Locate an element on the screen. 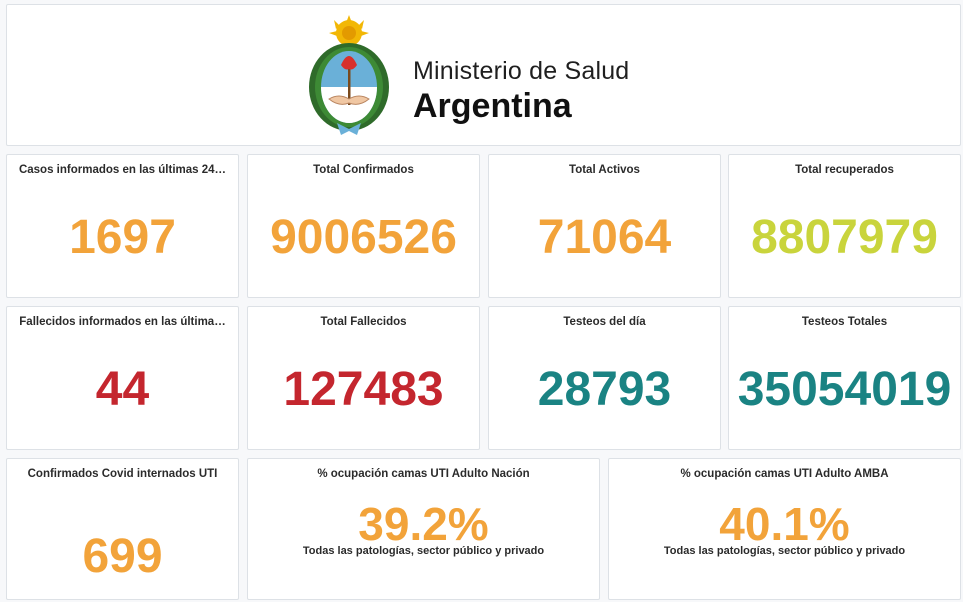  stat-card-total-confirmed: Total Confirmados 9006526 is located at coordinates (363, 226).